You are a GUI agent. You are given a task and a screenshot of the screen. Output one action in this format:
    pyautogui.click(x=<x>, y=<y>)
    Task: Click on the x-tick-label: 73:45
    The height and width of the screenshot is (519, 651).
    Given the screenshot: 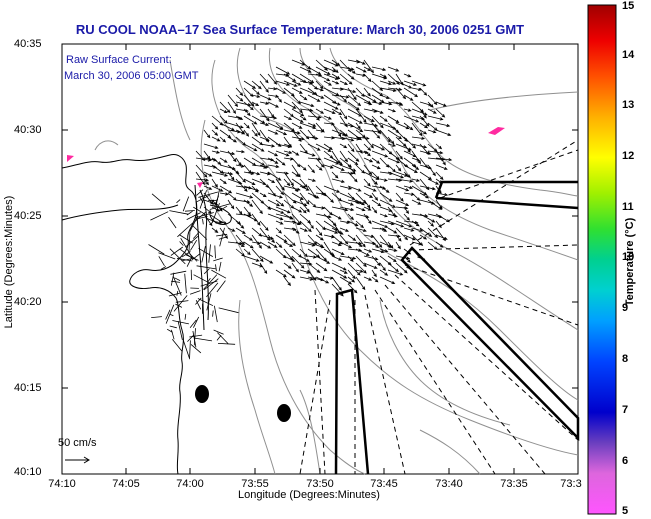 What is the action you would take?
    pyautogui.click(x=384, y=484)
    